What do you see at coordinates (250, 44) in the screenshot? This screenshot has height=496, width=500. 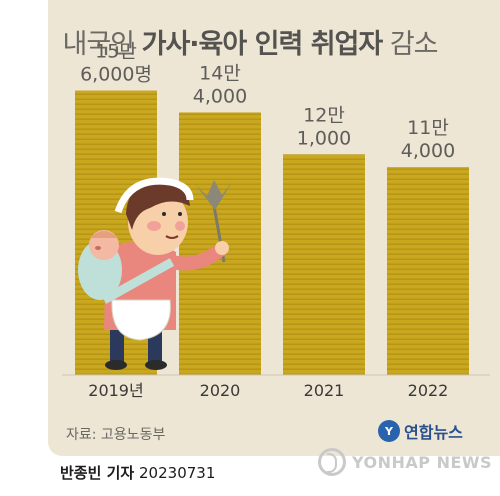 I see `chart-title: 내국인 가사·육아 인력 취업자 감소` at bounding box center [250, 44].